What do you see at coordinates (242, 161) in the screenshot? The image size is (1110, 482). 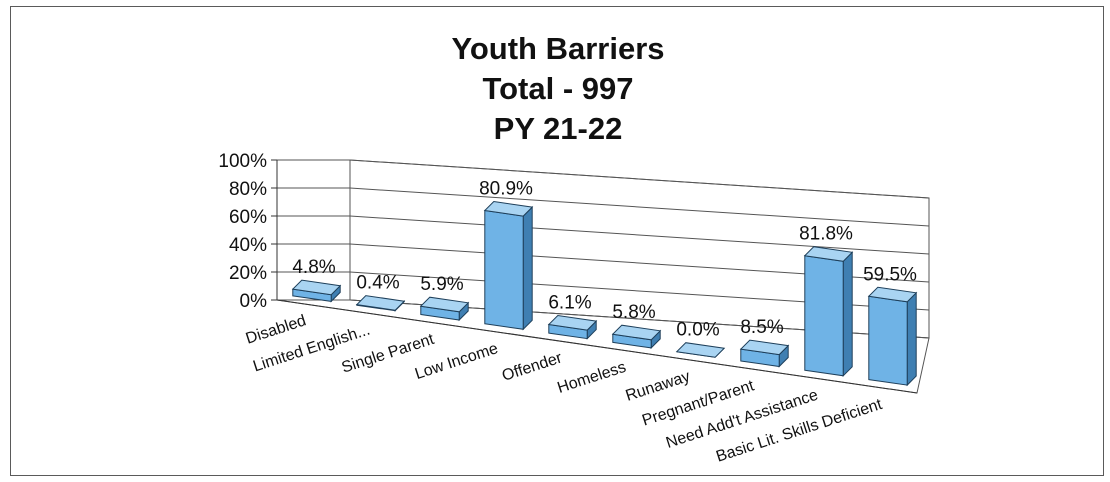 I see `y-tick-label: 100%` at bounding box center [242, 161].